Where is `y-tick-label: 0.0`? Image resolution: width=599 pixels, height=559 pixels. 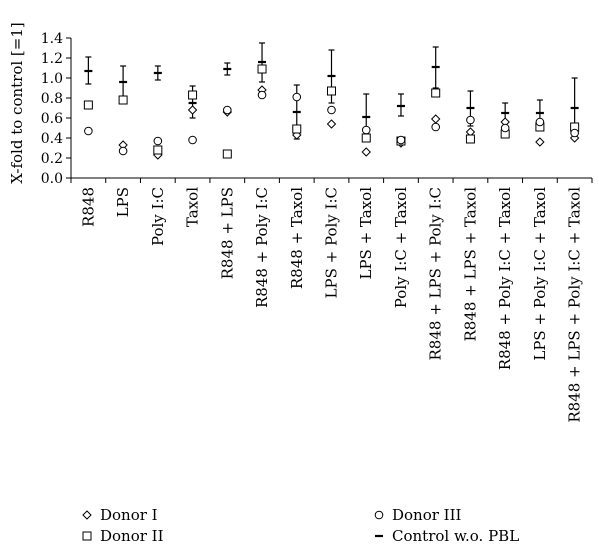
y-tick-label: 0.0 is located at coordinates (52, 179).